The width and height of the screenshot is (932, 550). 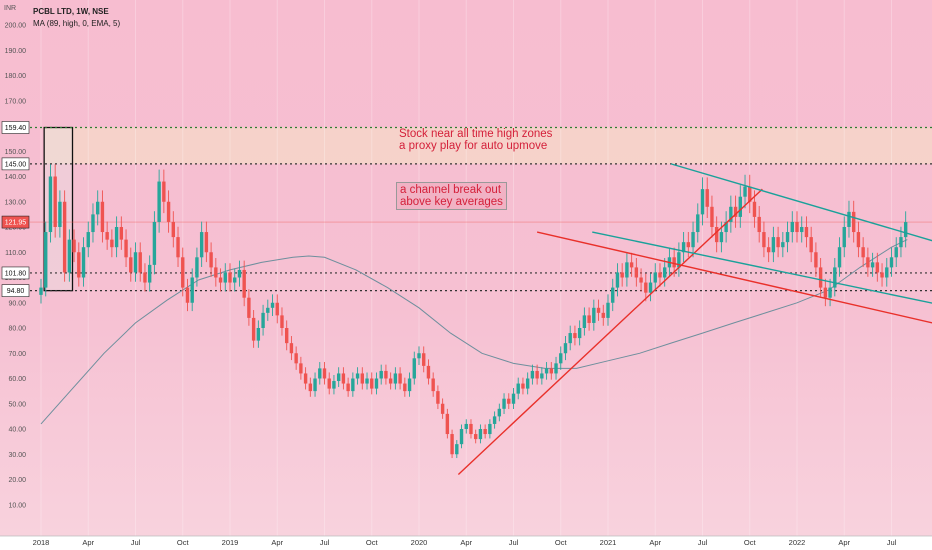 What do you see at coordinates (762, 269) in the screenshot?
I see `trendline-channel-lower` at bounding box center [762, 269].